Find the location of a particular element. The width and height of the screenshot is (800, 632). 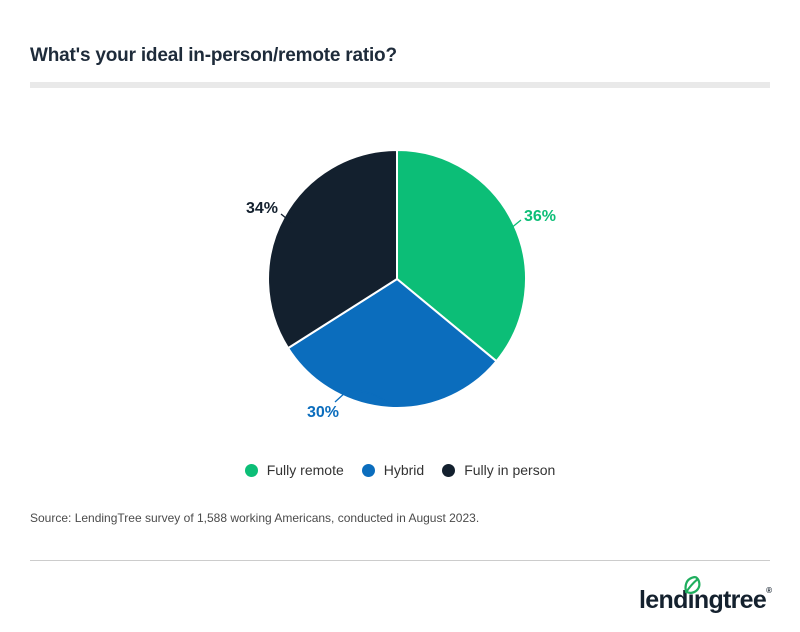

chart-legend: Fully remote Hybrid Fully in person is located at coordinates (400, 470).